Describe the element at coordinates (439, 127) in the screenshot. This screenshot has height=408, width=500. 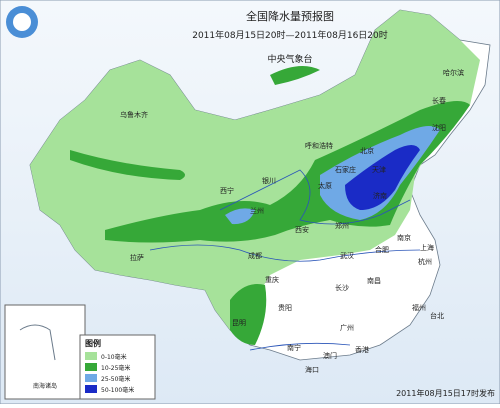
I see `city-label: 沈阳` at that location.